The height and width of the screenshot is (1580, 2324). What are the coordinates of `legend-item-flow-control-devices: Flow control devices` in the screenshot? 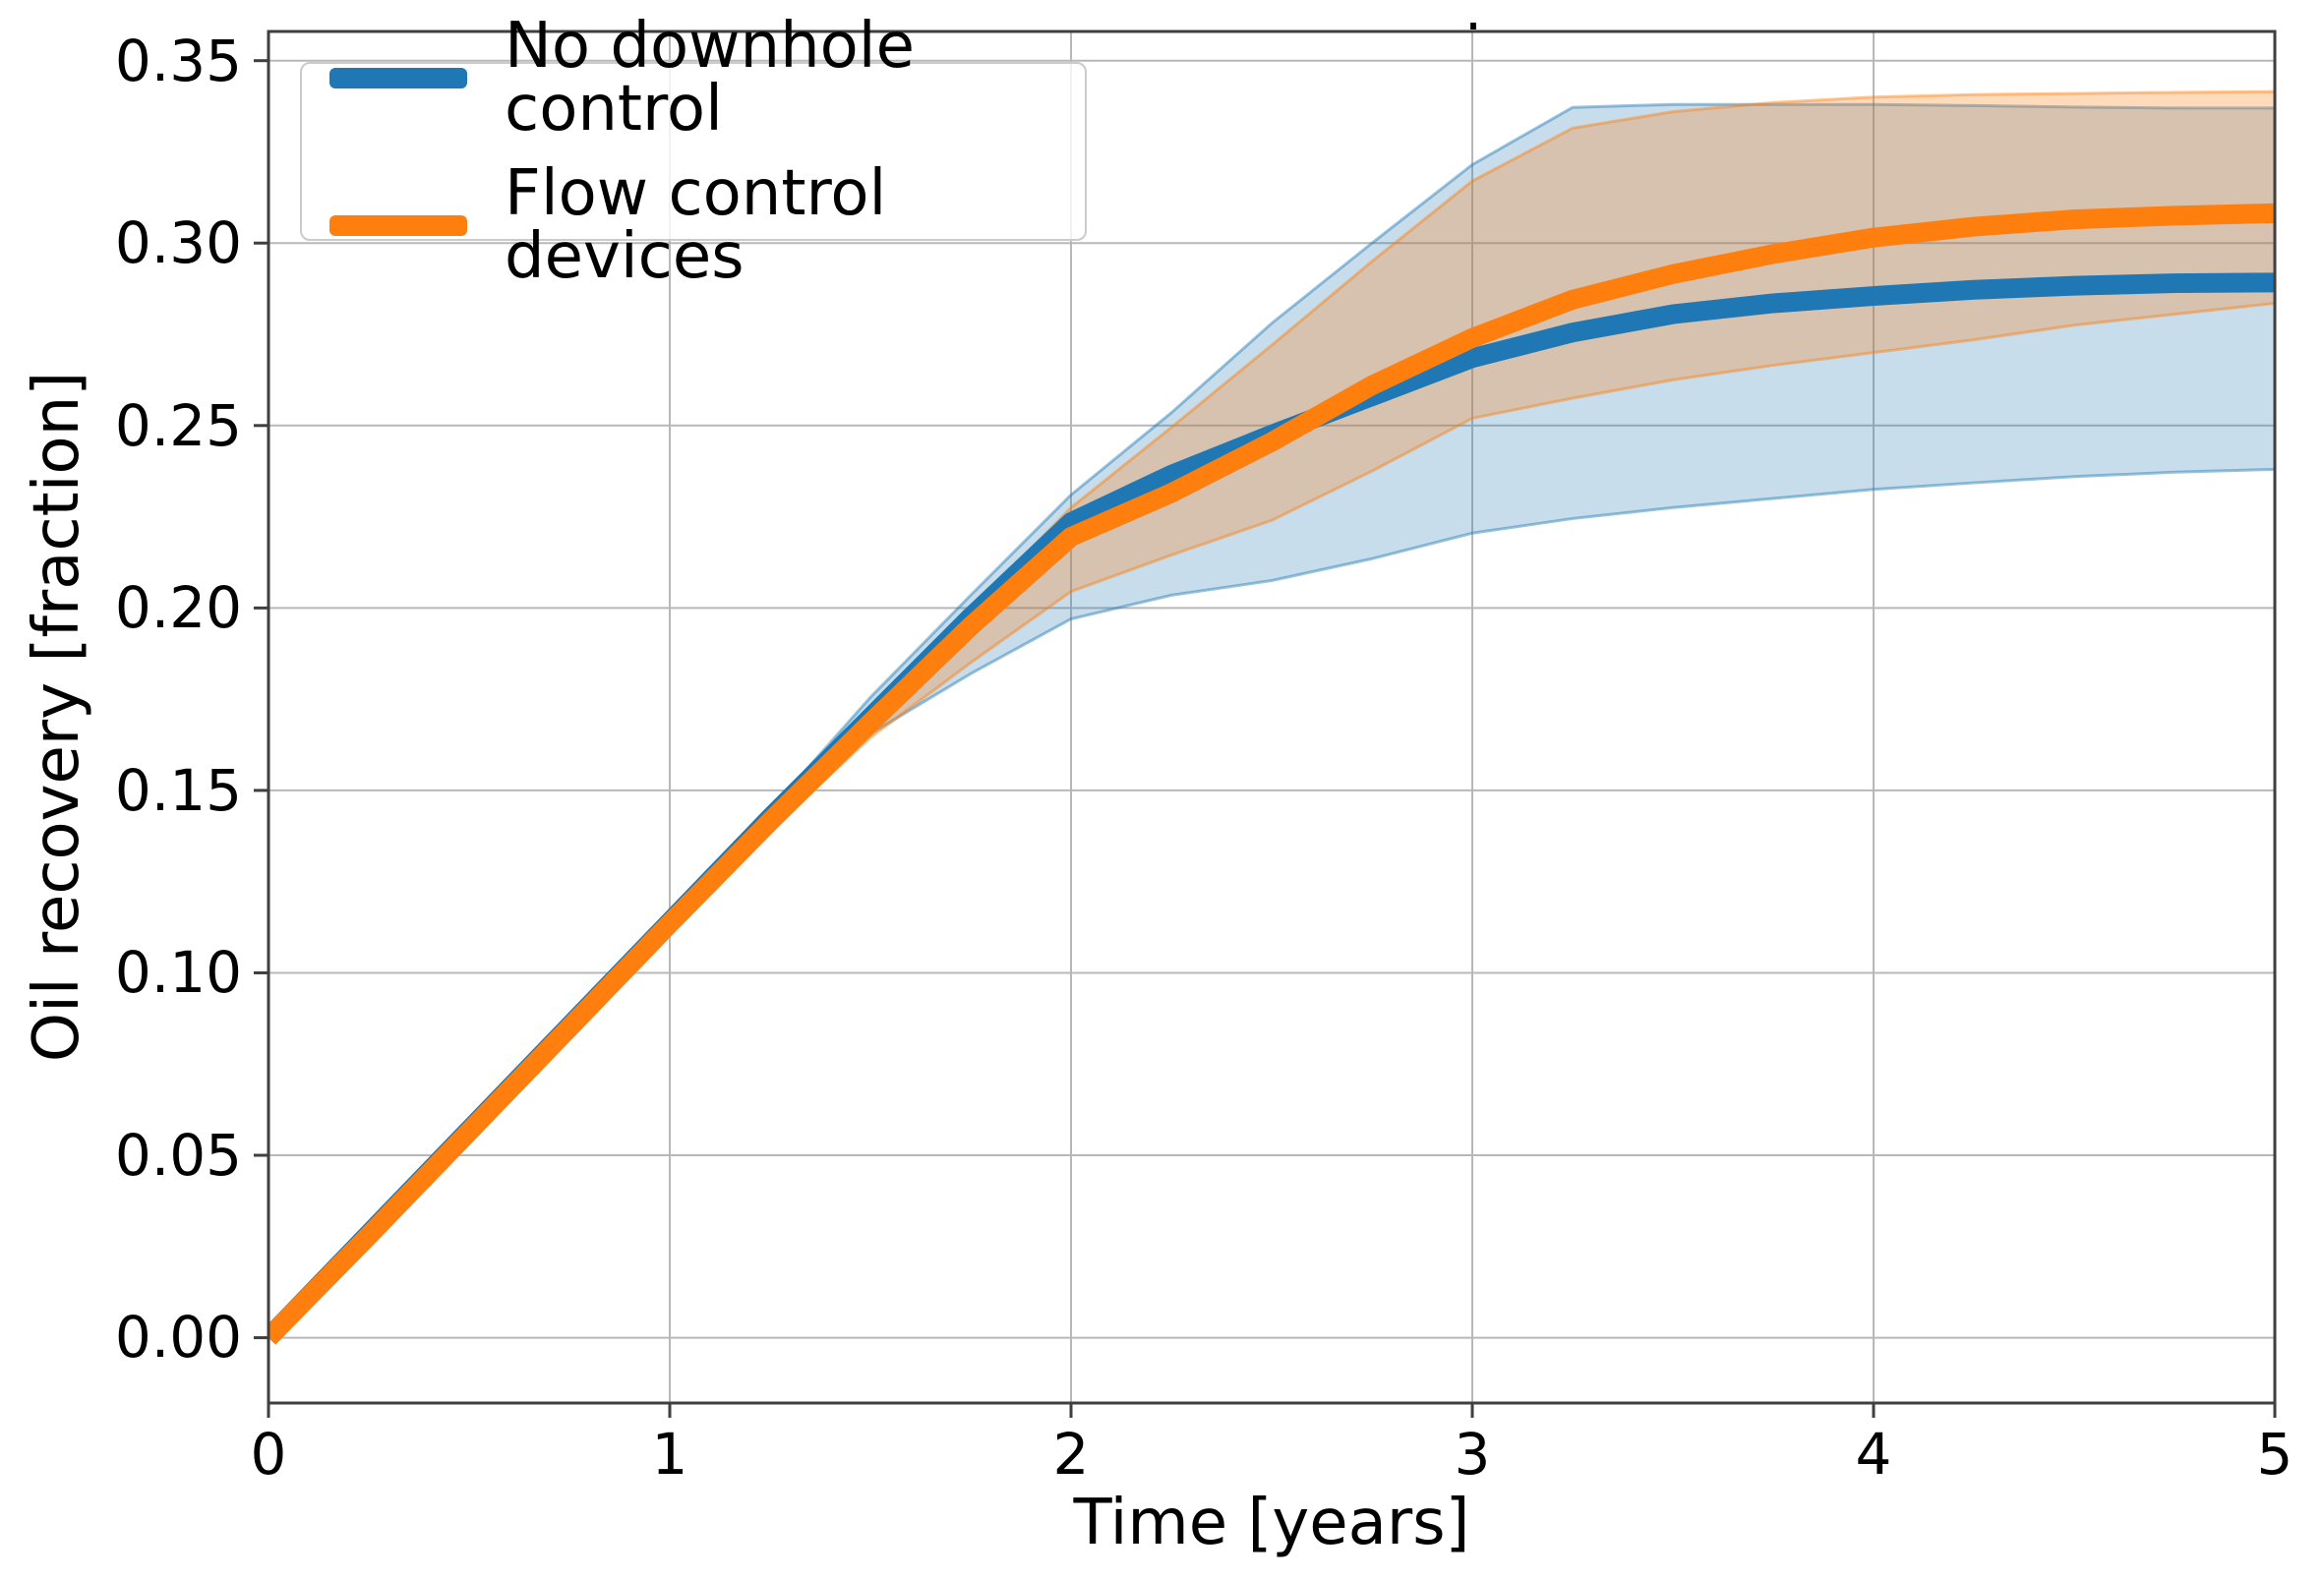 It's located at (707, 225).